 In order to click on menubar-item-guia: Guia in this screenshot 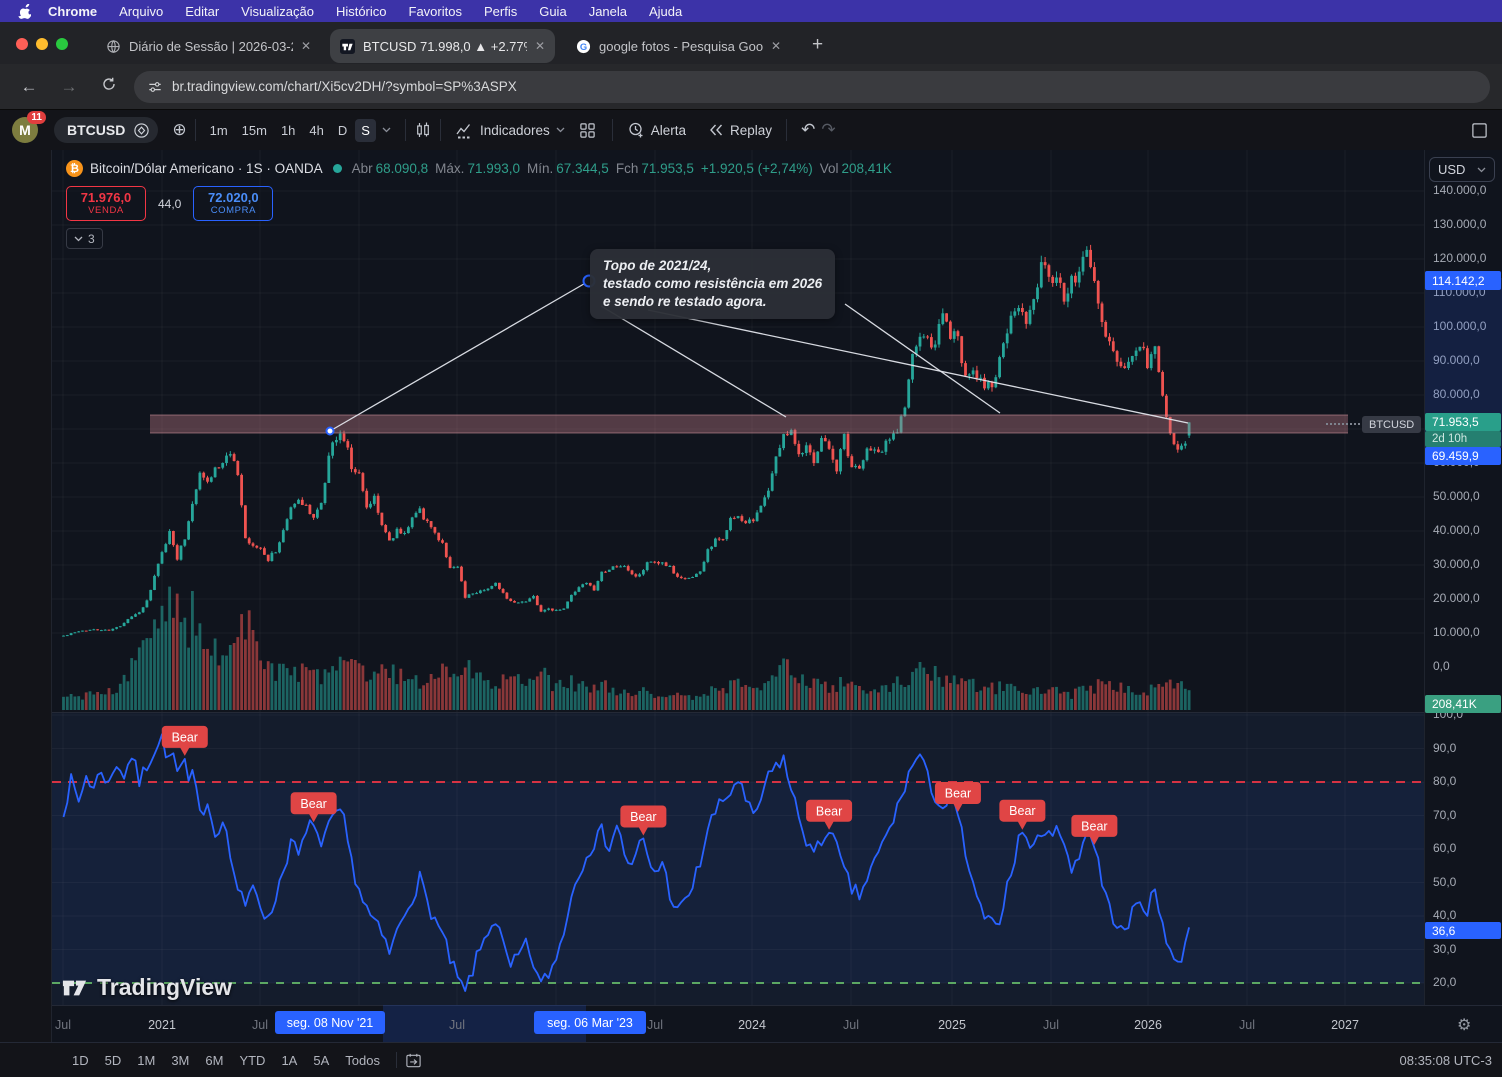, I will do `click(553, 11)`.